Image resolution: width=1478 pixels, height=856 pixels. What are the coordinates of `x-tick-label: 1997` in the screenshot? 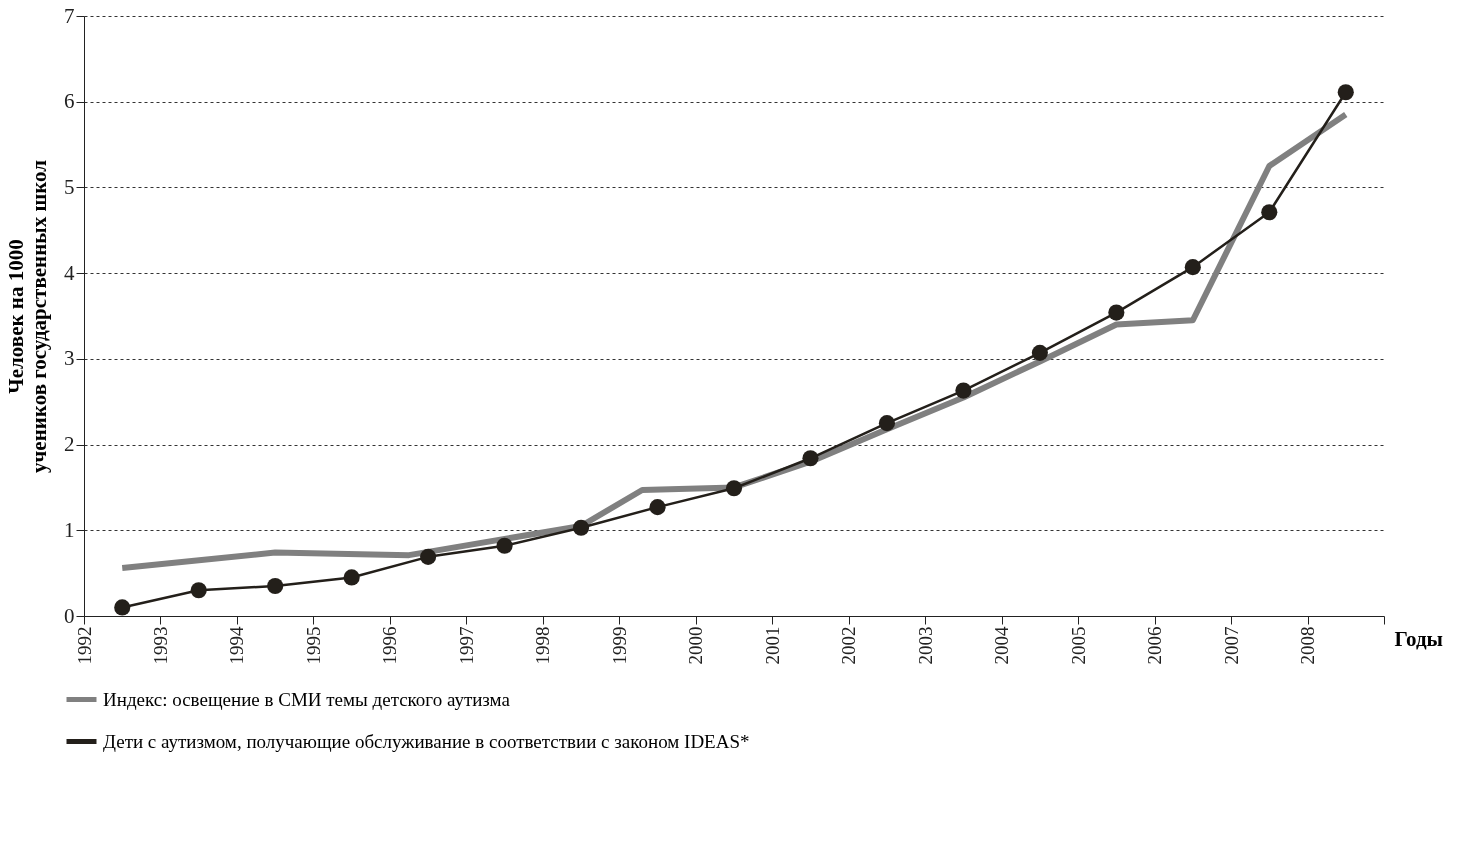 It's located at (466, 645).